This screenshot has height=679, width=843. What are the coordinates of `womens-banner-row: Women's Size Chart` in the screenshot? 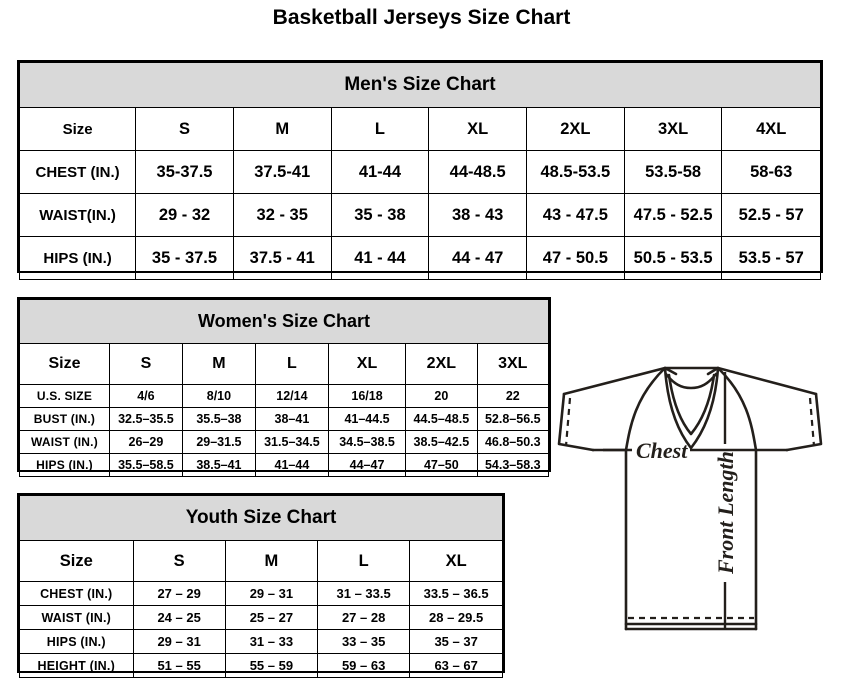 It's located at (284, 321).